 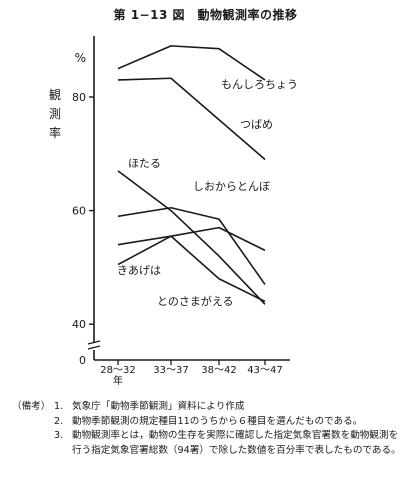 What do you see at coordinates (79, 324) in the screenshot?
I see `y-tick-label: 40` at bounding box center [79, 324].